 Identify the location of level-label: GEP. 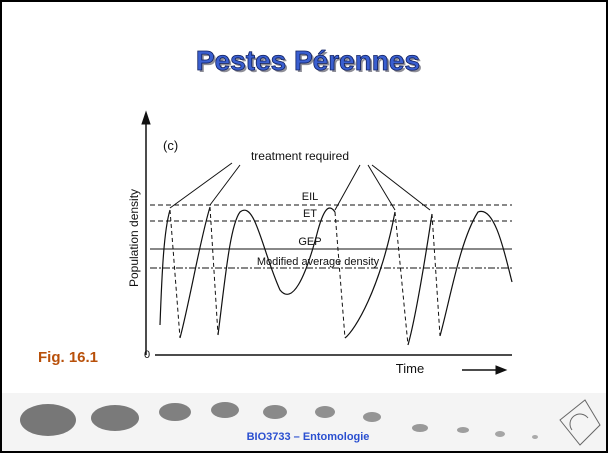
(309, 242).